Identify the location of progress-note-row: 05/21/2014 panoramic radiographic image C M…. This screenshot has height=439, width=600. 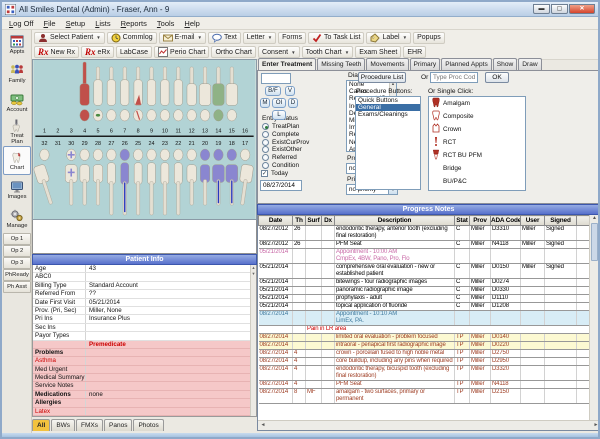
(425, 290).